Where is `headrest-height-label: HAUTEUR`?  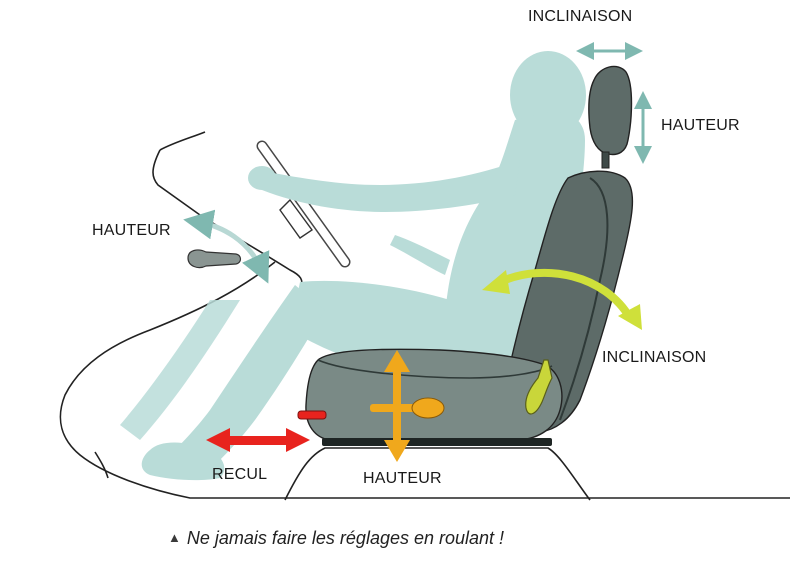 headrest-height-label: HAUTEUR is located at coordinates (700, 125).